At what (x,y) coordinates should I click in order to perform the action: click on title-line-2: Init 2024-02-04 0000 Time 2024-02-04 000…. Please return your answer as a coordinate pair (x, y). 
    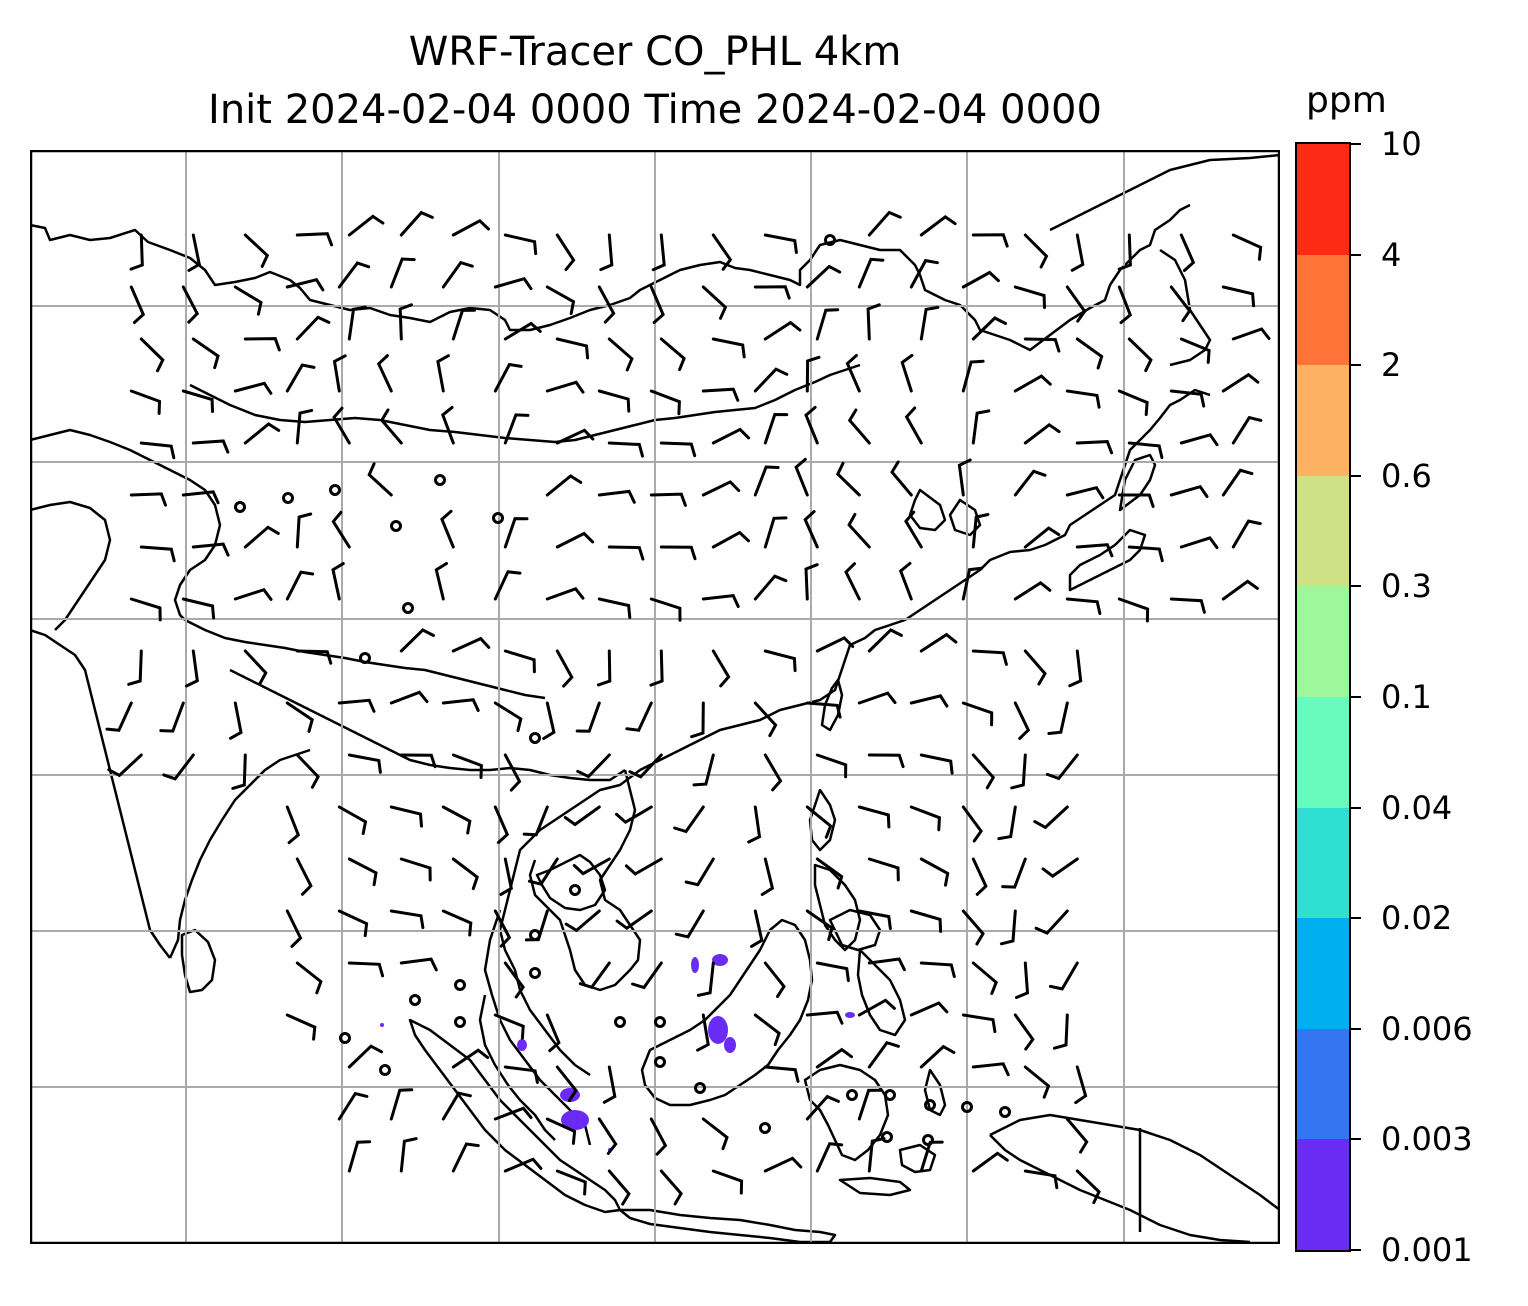
    Looking at the image, I should click on (655, 110).